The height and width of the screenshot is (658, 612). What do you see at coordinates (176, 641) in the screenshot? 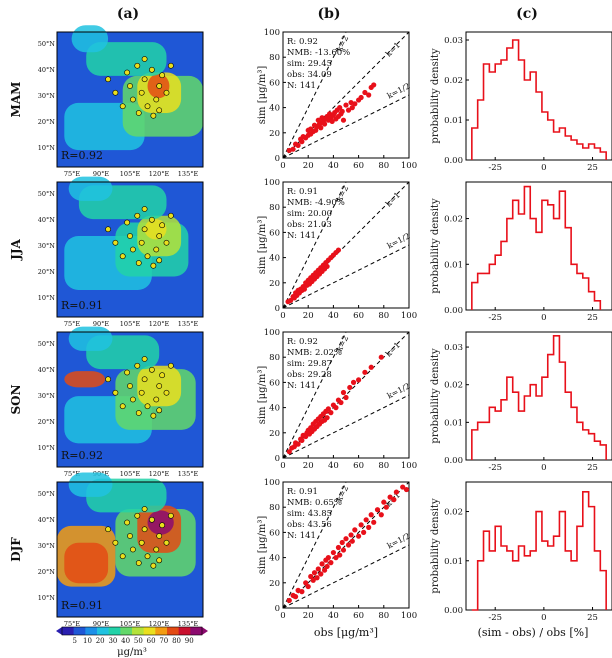
I see `colorbar-tick-label: 80` at bounding box center [176, 641].